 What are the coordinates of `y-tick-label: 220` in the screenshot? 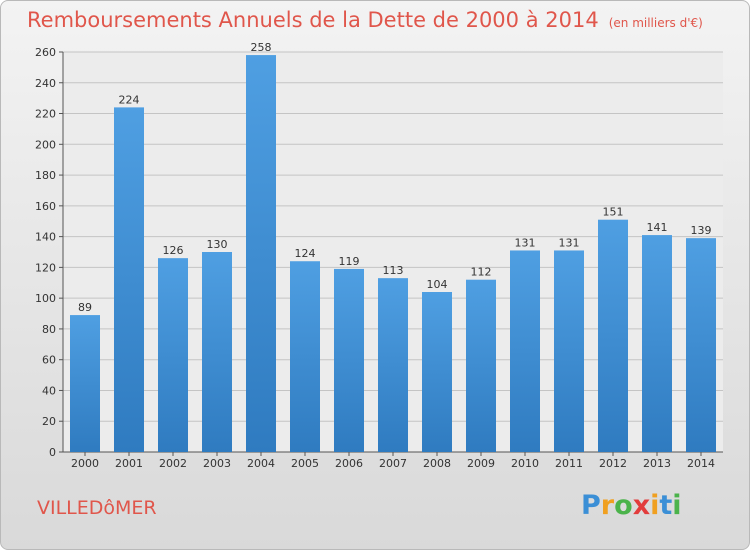 It's located at (45, 114).